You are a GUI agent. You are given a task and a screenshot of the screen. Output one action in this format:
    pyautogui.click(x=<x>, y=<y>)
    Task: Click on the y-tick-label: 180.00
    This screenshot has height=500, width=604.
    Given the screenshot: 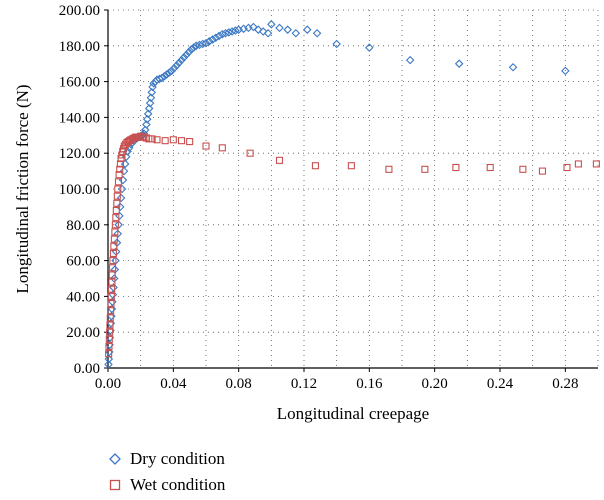 What is the action you would take?
    pyautogui.click(x=79, y=47)
    